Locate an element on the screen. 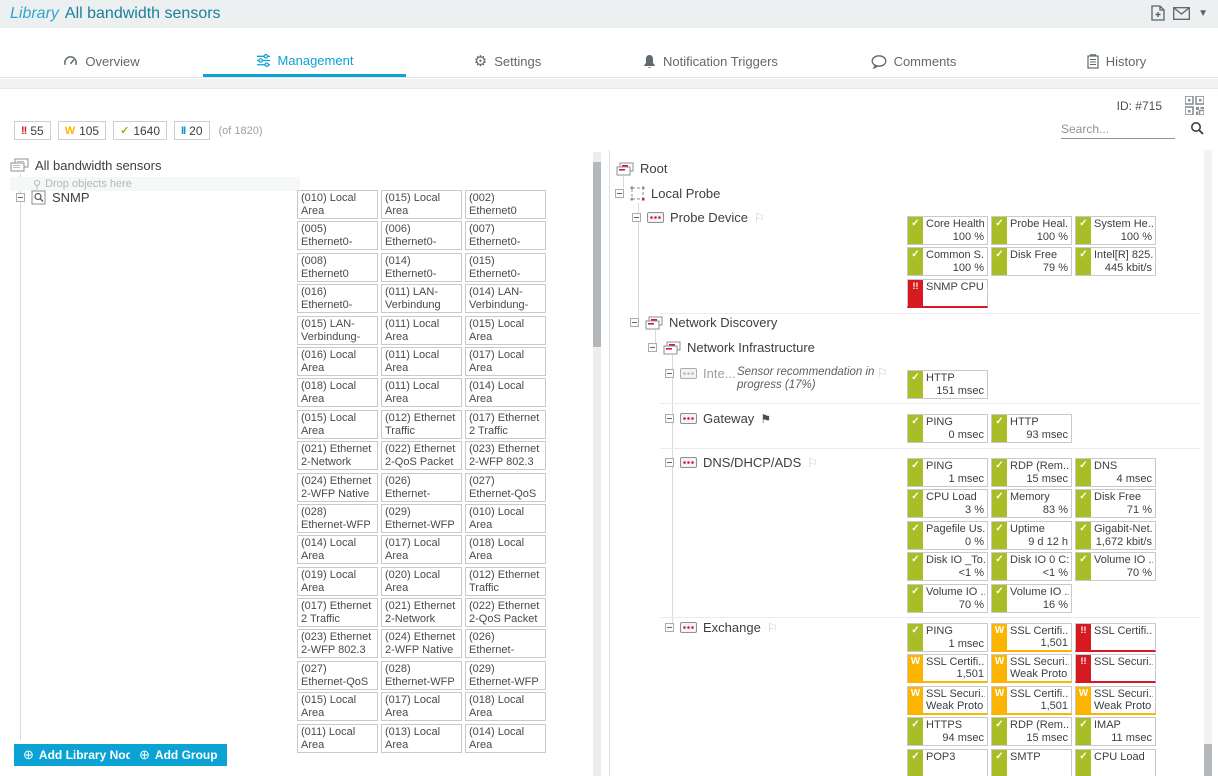  sensor-tile: Probe Heal... 100 % is located at coordinates (1031, 230).